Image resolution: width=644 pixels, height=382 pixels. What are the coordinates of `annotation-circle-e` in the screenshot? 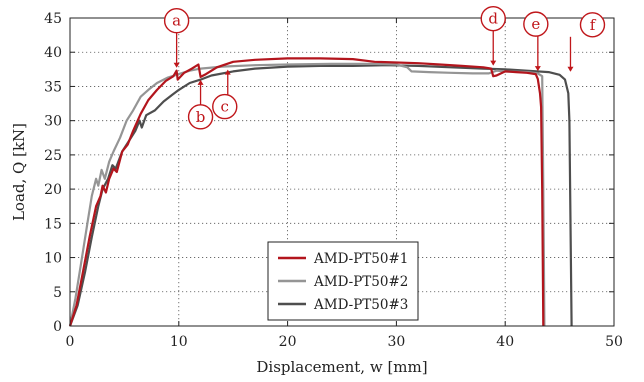 It's located at (536, 24).